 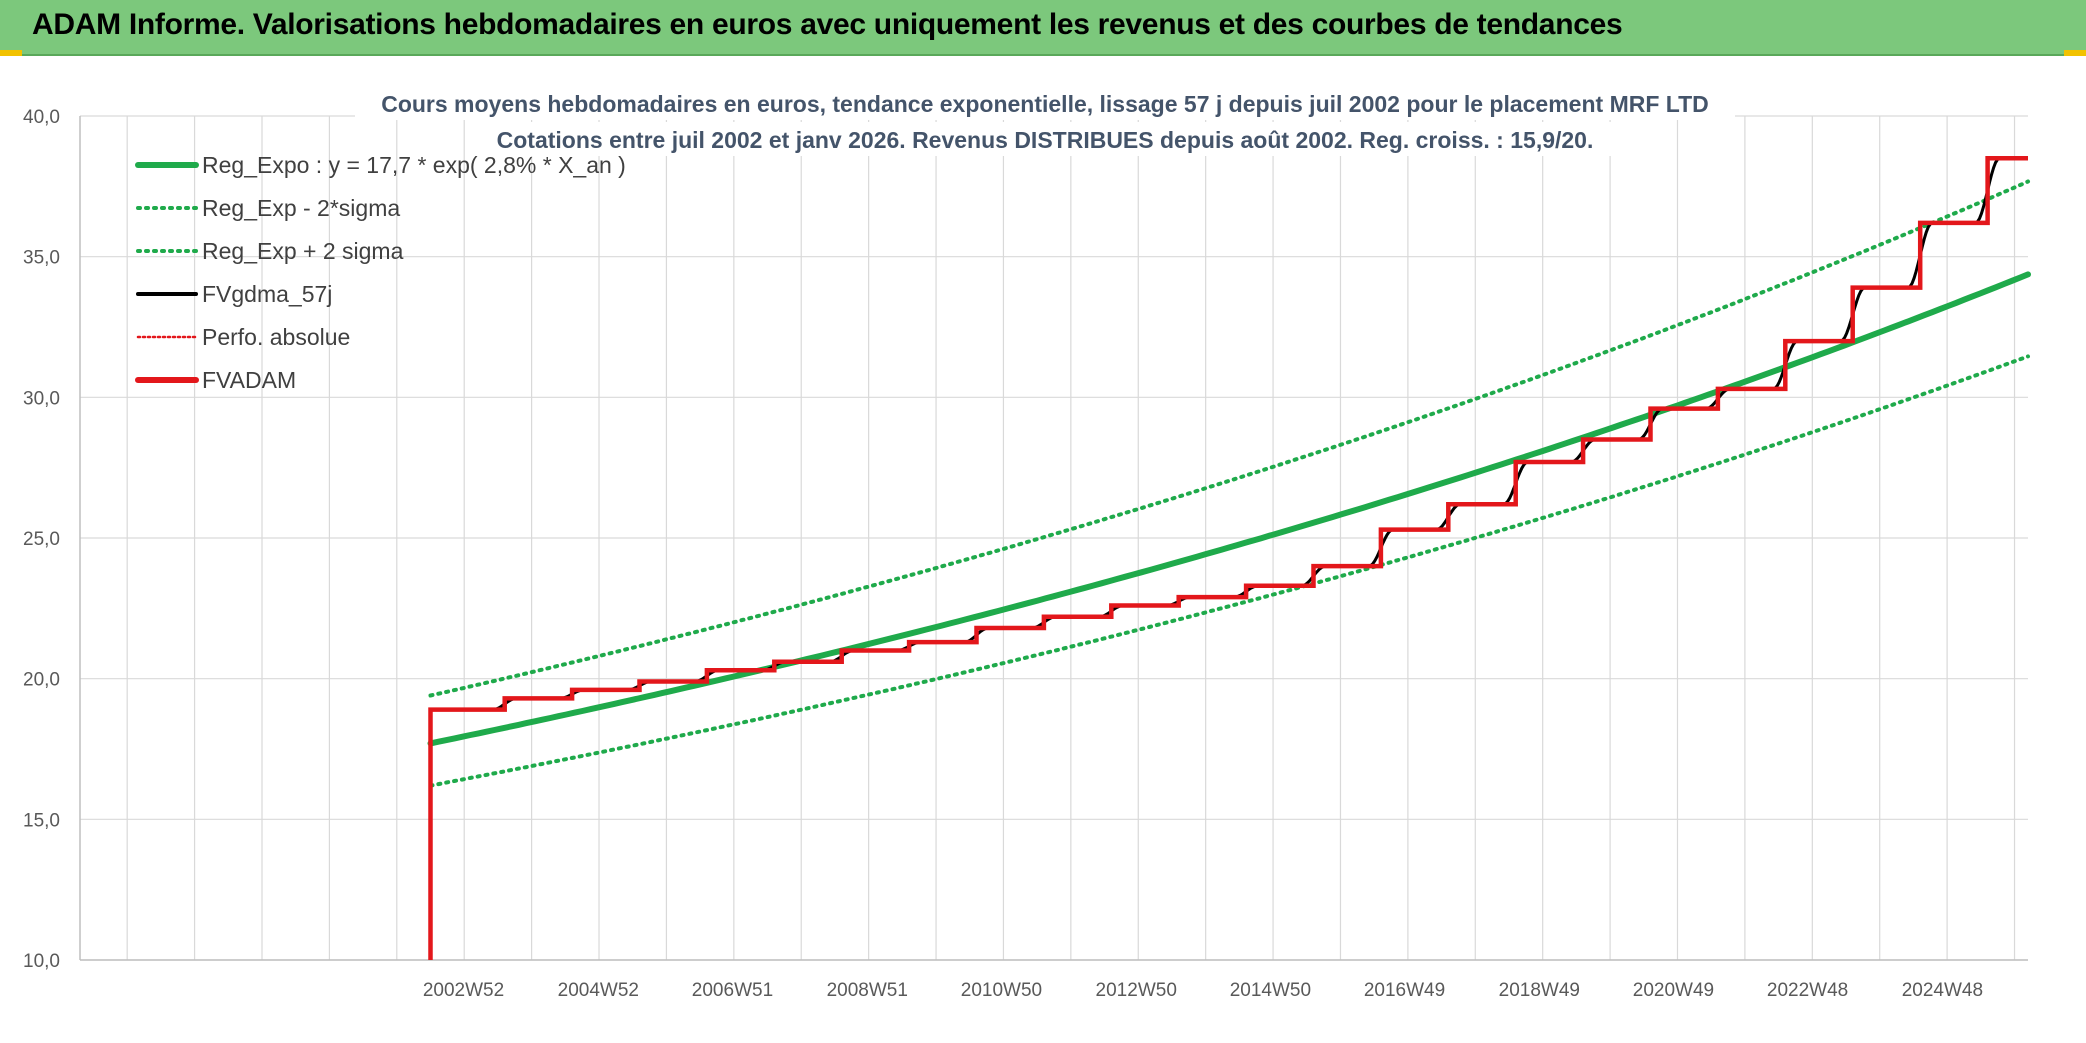 I want to click on x-tick-label: 2014W50, so click(x=1270, y=990).